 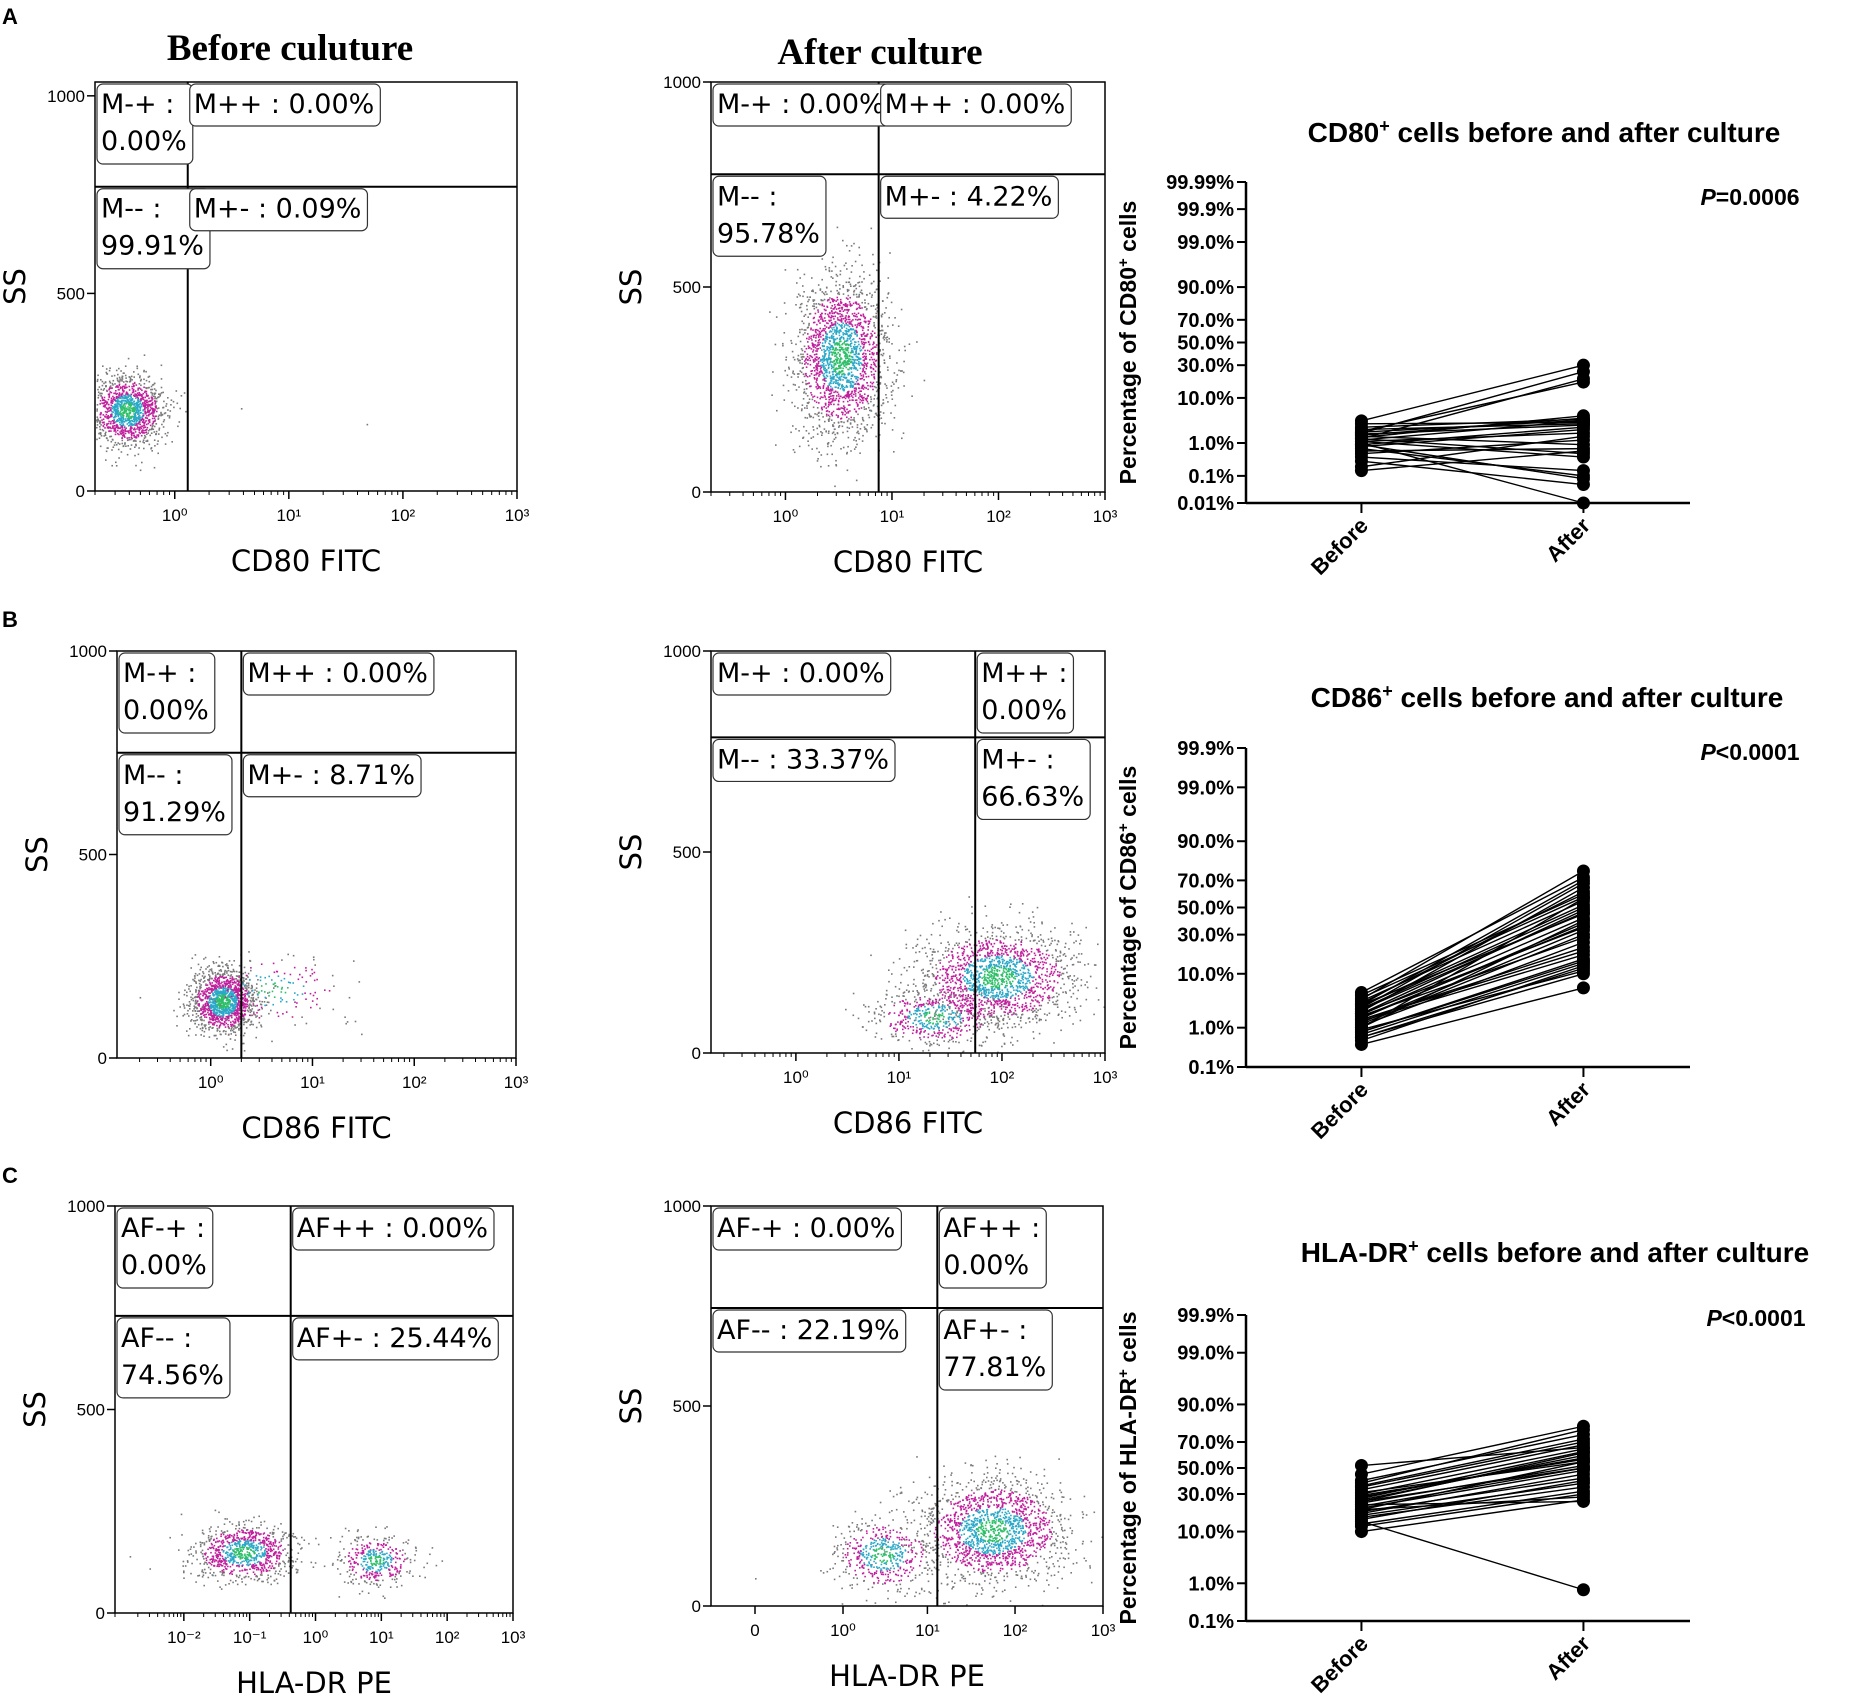 What do you see at coordinates (316, 1128) in the screenshot?
I see `x-axis-label: CD86 FITC` at bounding box center [316, 1128].